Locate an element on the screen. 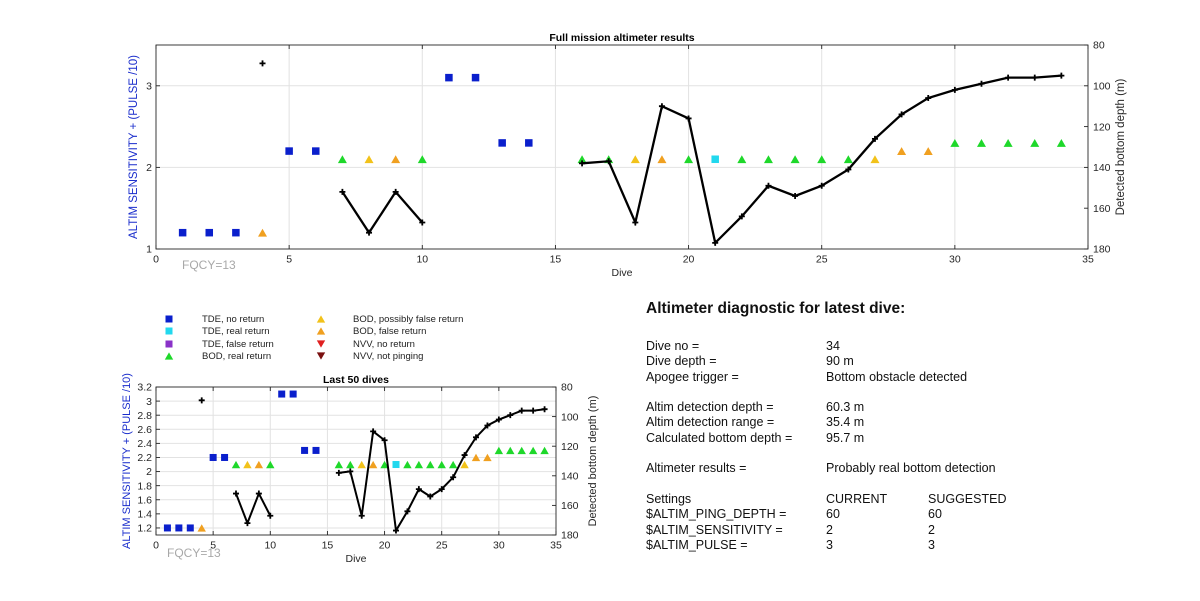 The image size is (1200, 601). y-tick-label: 2.4 is located at coordinates (144, 444).